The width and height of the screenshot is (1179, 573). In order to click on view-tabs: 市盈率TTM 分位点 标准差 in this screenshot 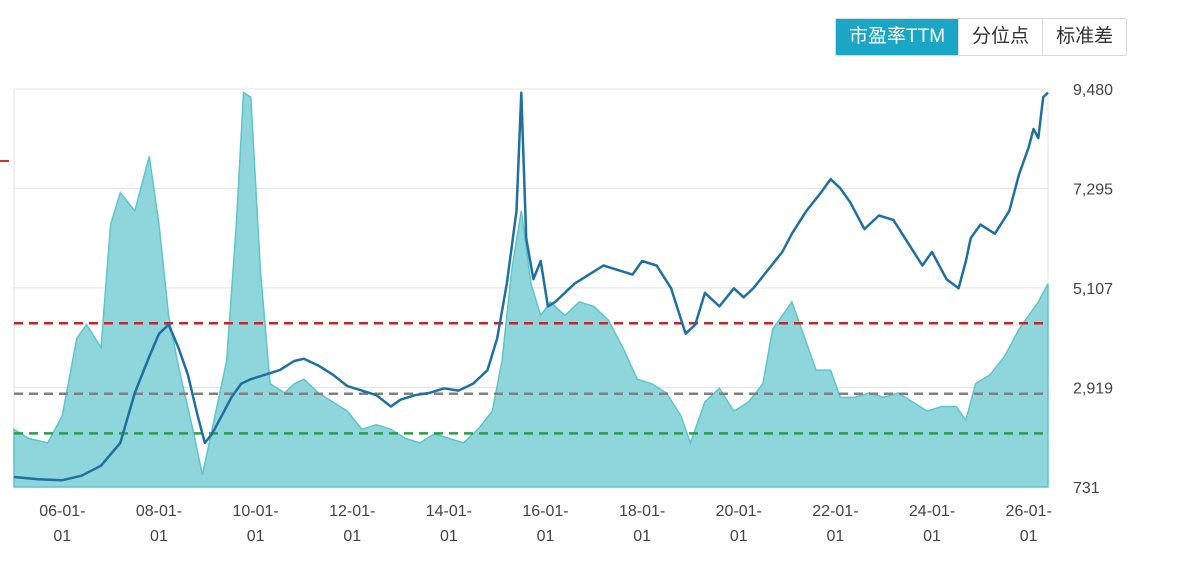, I will do `click(981, 37)`.